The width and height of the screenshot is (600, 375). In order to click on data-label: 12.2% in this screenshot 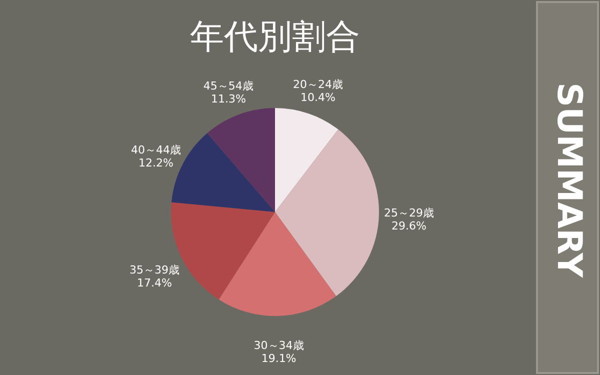, I will do `click(156, 163)`.